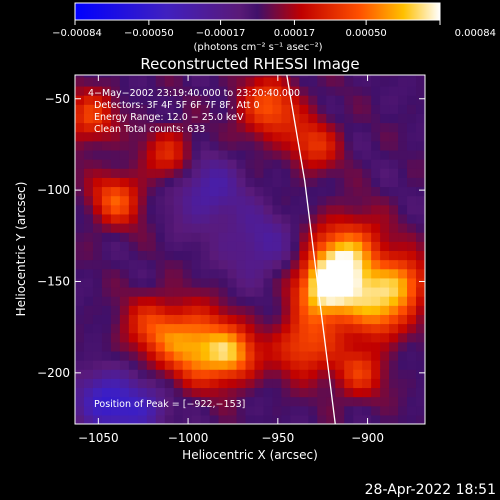 This screenshot has height=500, width=500. What do you see at coordinates (21, 249) in the screenshot?
I see `y-axis-label: Heliocentric Y (arcsec)` at bounding box center [21, 249].